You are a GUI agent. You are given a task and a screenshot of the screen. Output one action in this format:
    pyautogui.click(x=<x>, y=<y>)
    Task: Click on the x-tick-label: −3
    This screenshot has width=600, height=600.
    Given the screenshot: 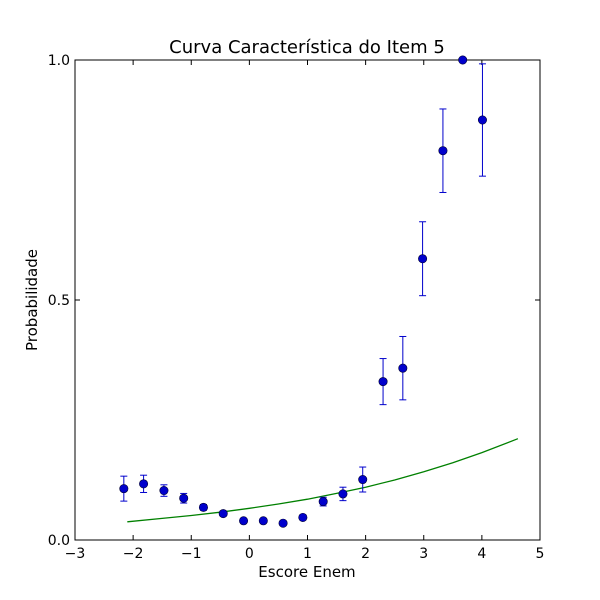 What is the action you would take?
    pyautogui.click(x=75, y=554)
    